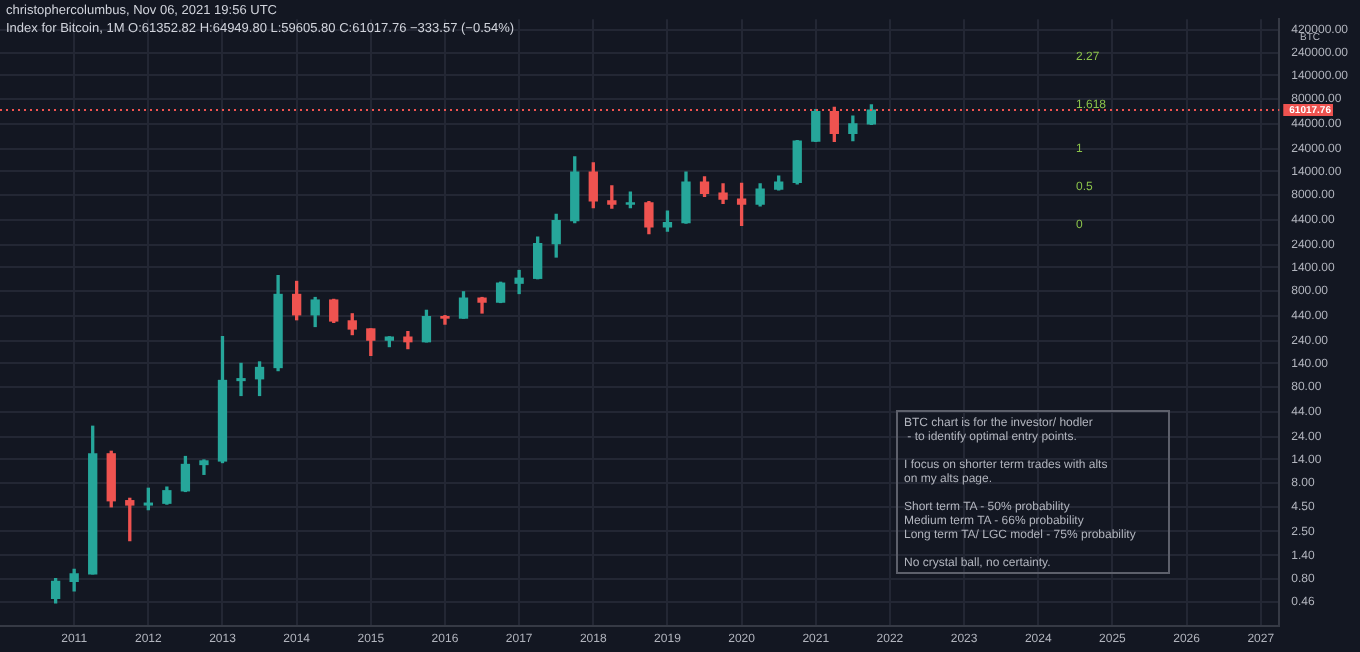 The height and width of the screenshot is (652, 1360). What do you see at coordinates (241, 379) in the screenshot?
I see `candlestick` at bounding box center [241, 379].